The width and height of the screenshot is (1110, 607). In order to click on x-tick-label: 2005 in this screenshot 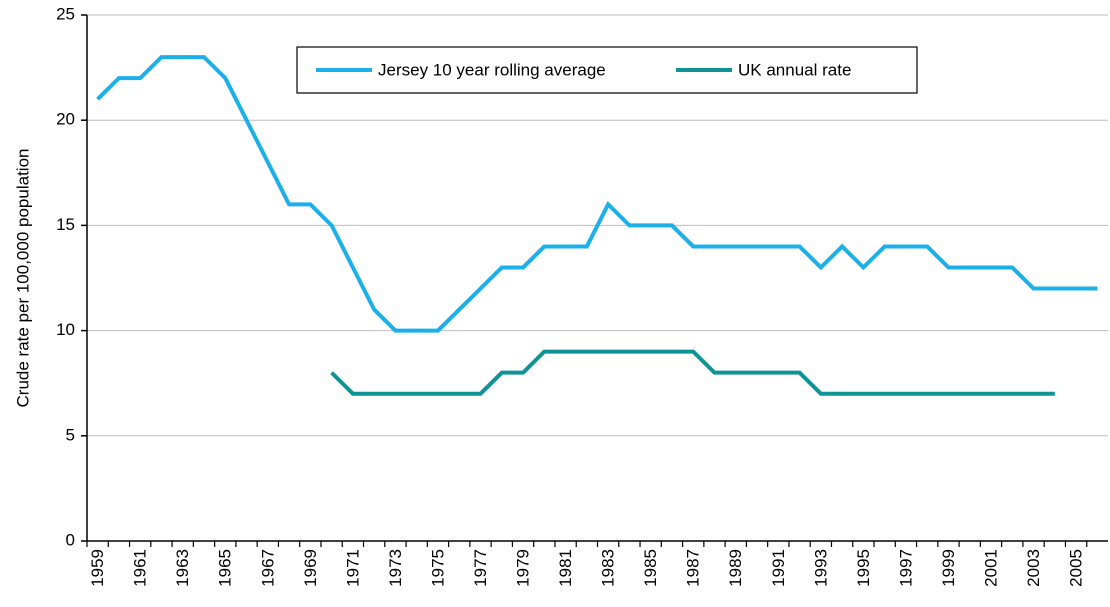, I will do `click(1076, 568)`.